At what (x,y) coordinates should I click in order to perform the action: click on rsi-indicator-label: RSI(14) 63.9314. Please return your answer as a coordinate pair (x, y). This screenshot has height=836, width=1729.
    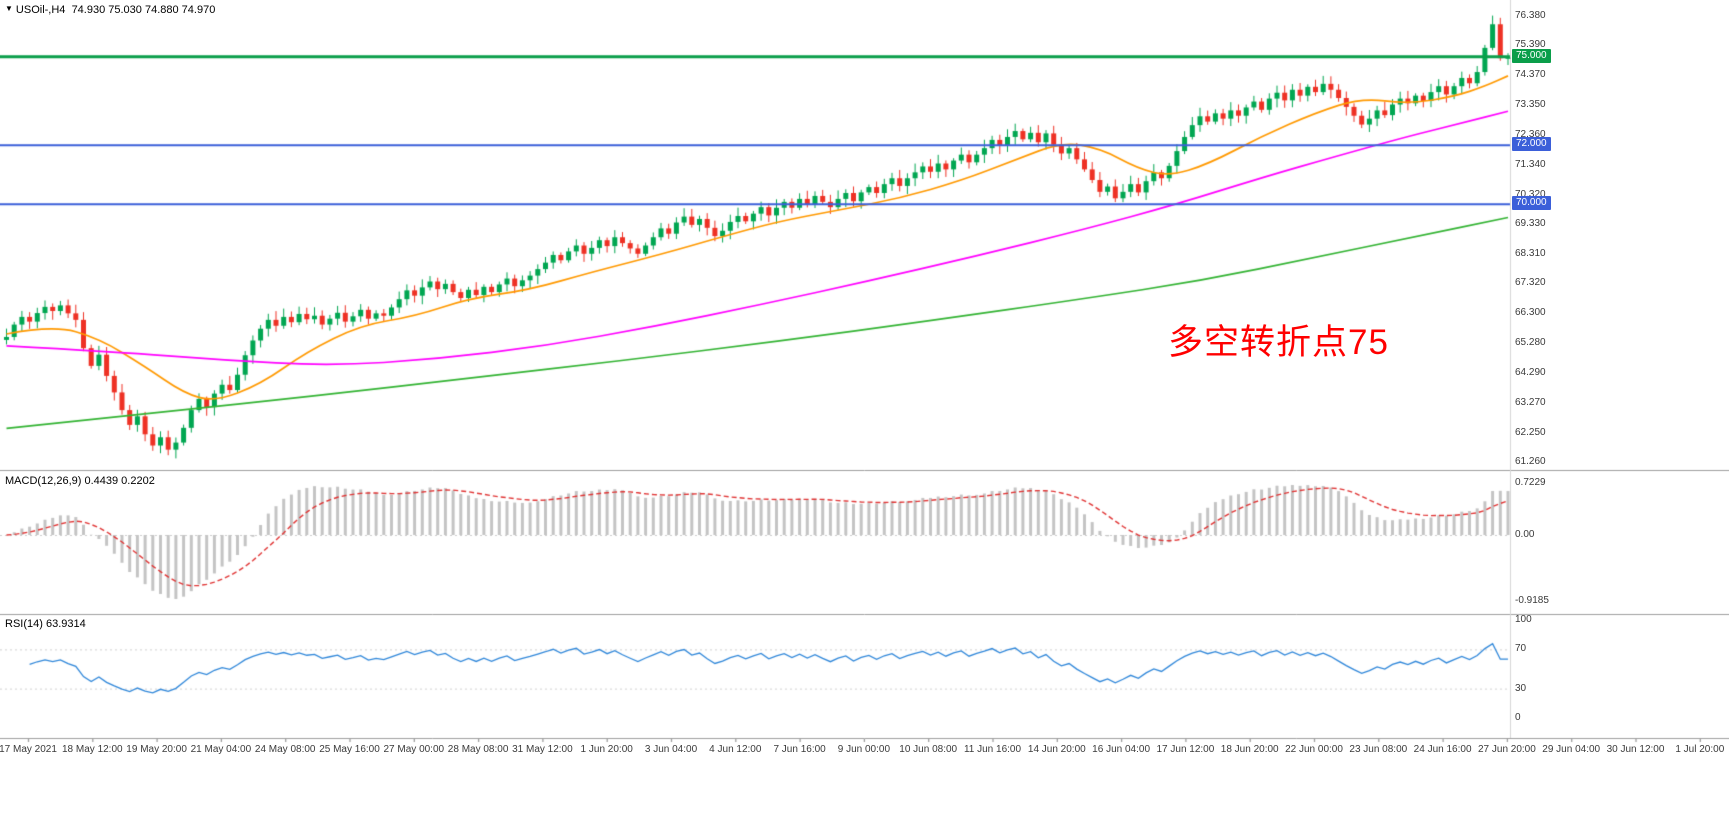
    Looking at the image, I should click on (45, 624).